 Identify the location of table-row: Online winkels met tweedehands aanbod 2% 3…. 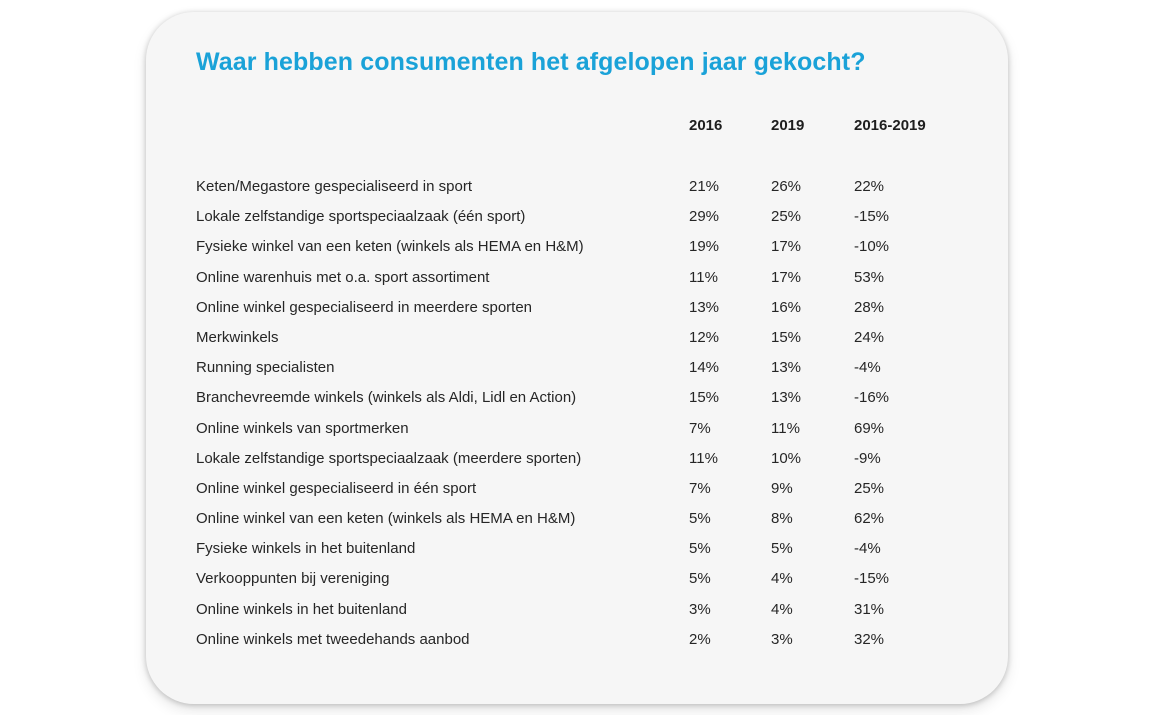
(577, 644).